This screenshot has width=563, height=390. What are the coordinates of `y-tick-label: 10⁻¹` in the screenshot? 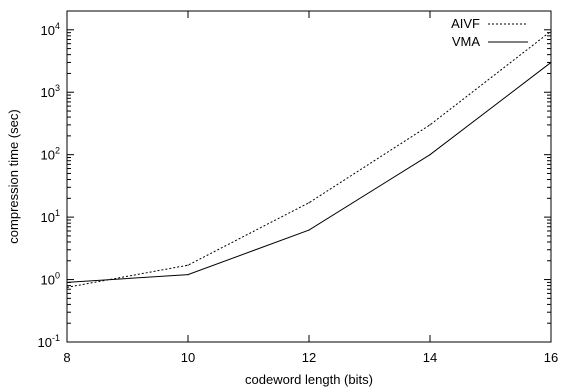 It's located at (49, 341).